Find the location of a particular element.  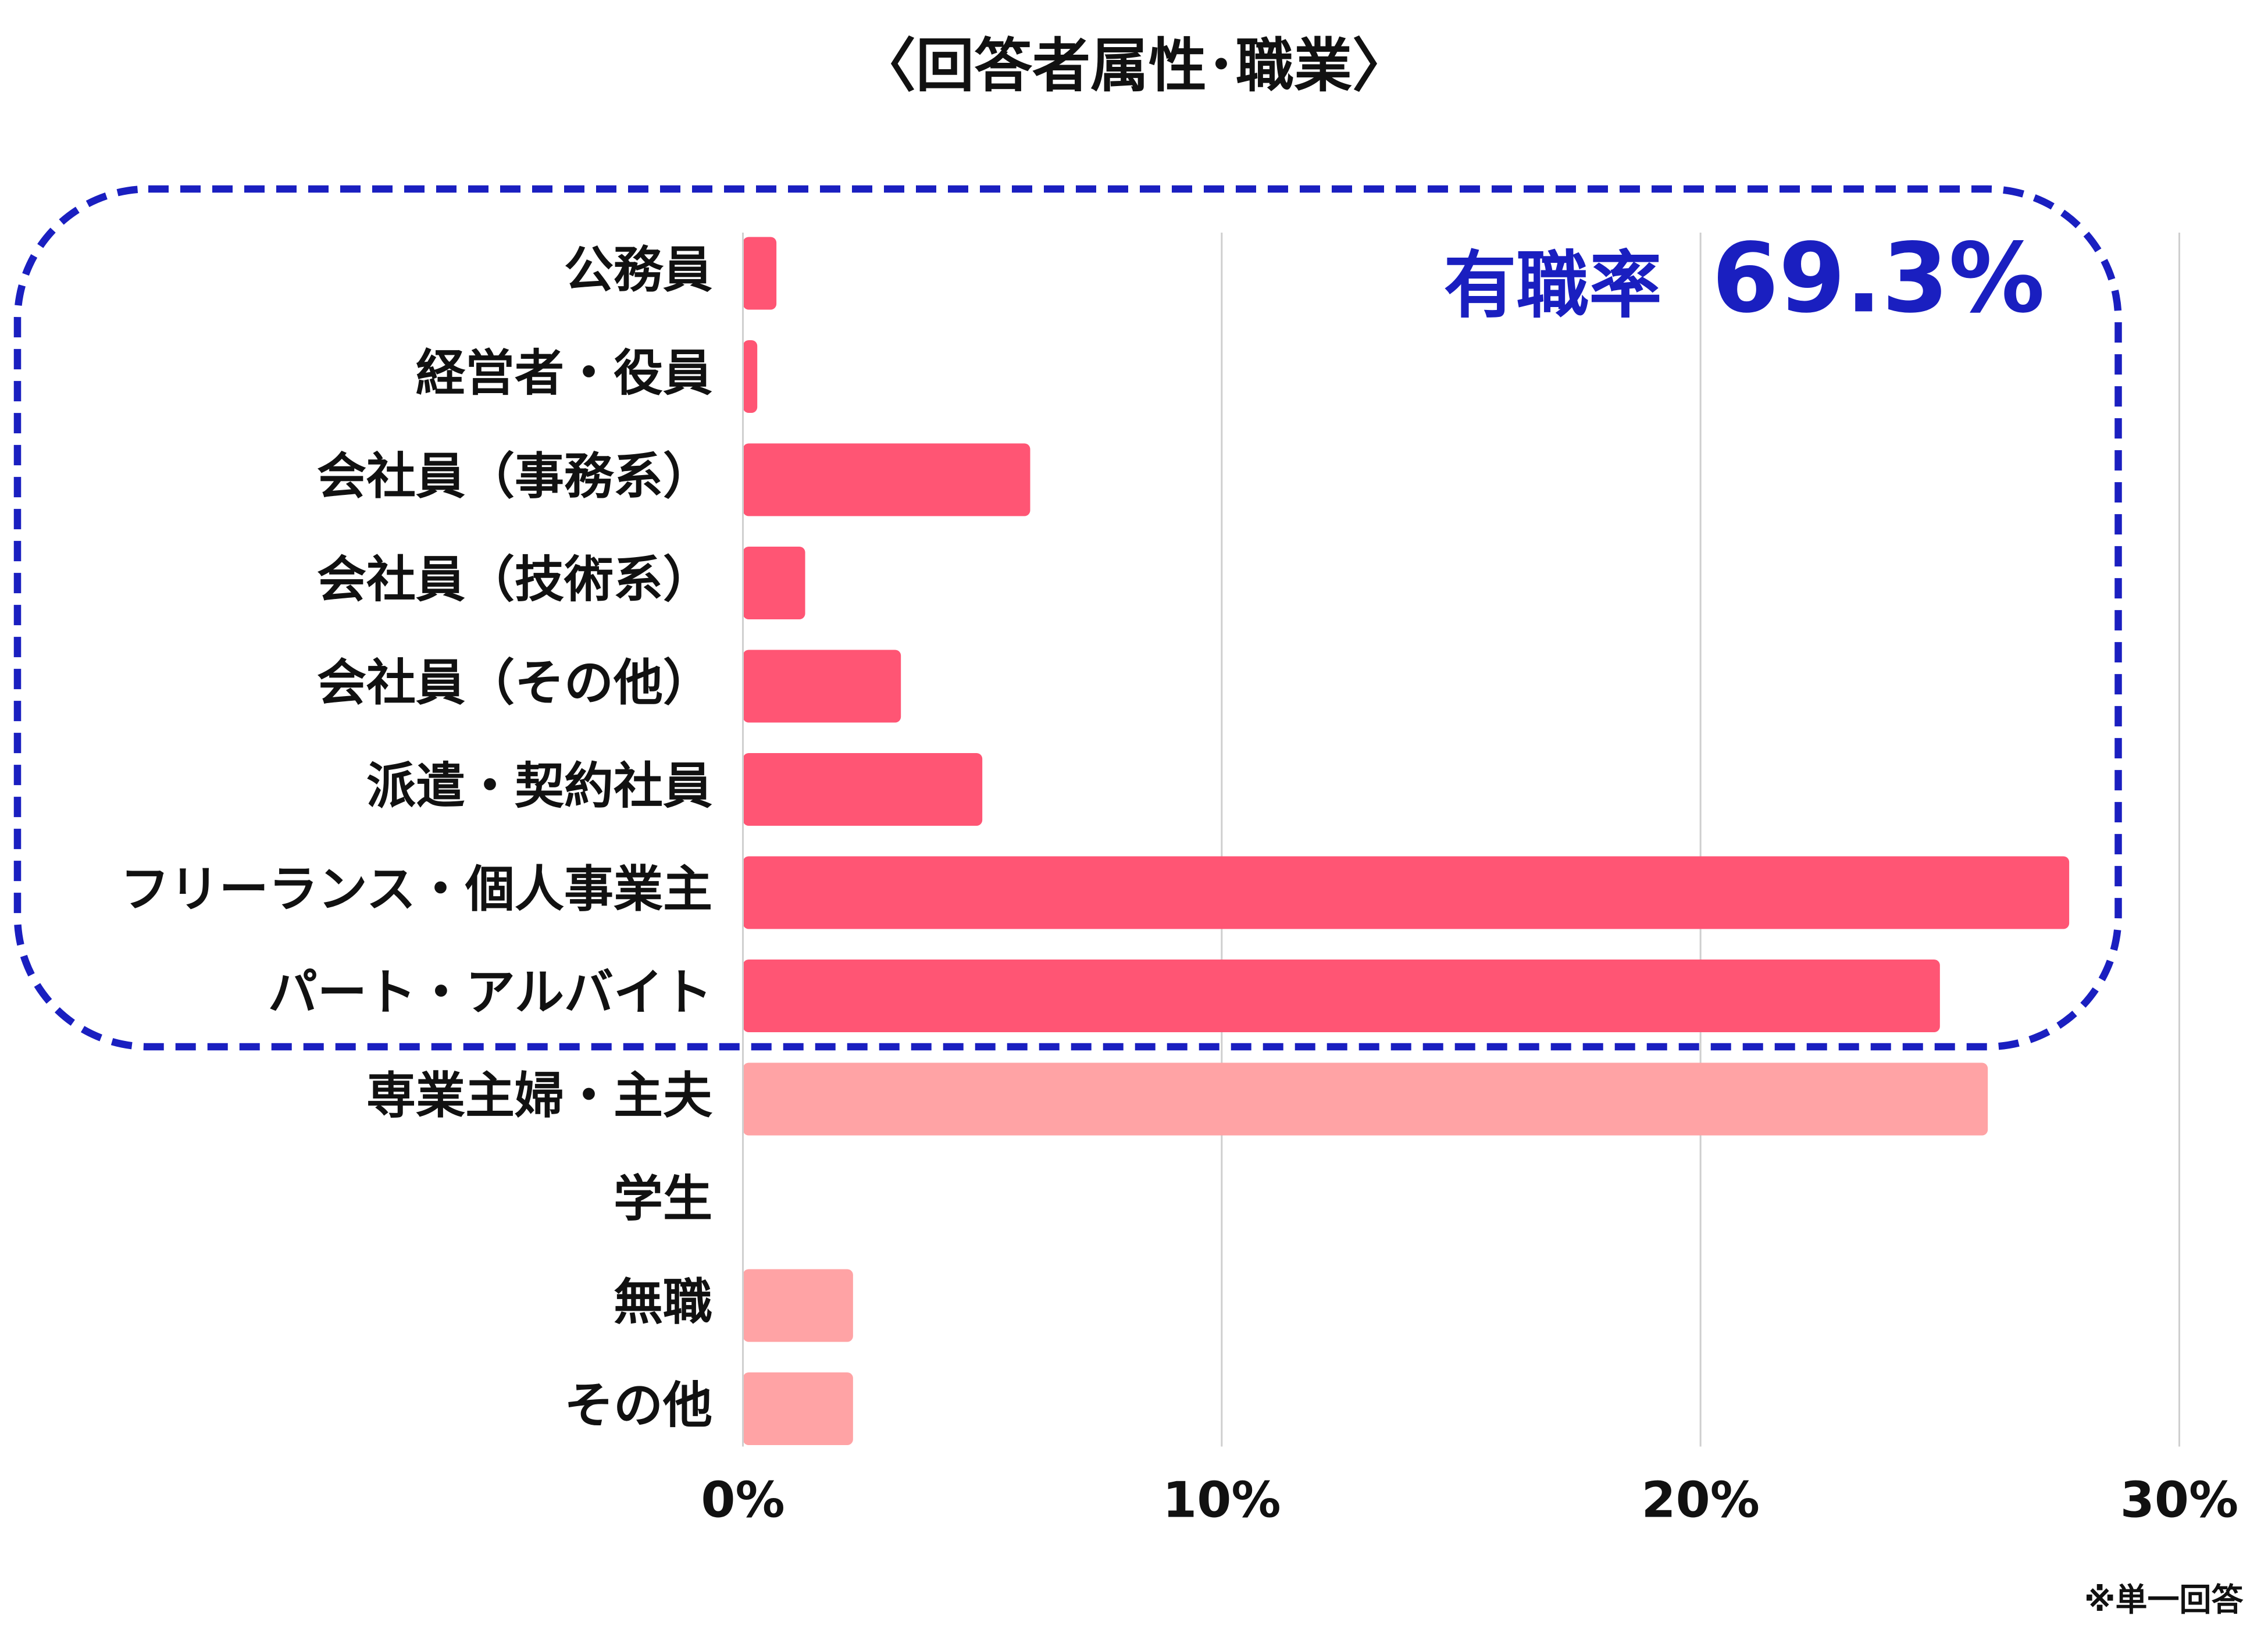

y-tick-label: 専業主婦・主夫 is located at coordinates (539, 1096).